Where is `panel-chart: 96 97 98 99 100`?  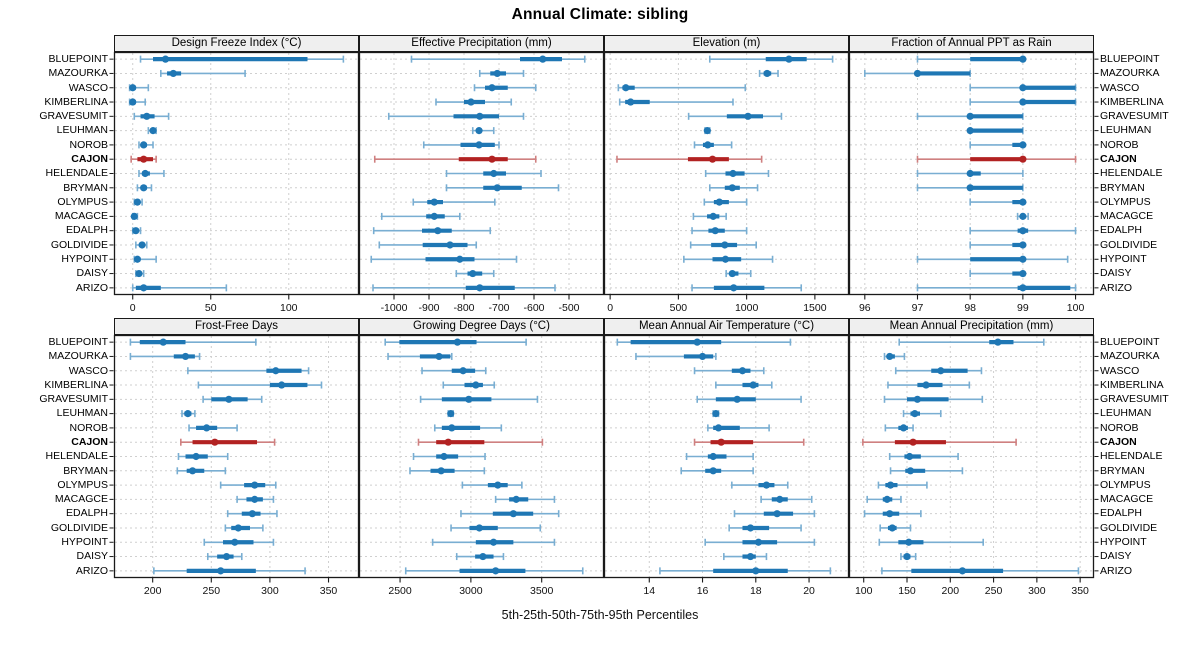
panel-chart: 96 97 98 99 100 is located at coordinates (973, 182).